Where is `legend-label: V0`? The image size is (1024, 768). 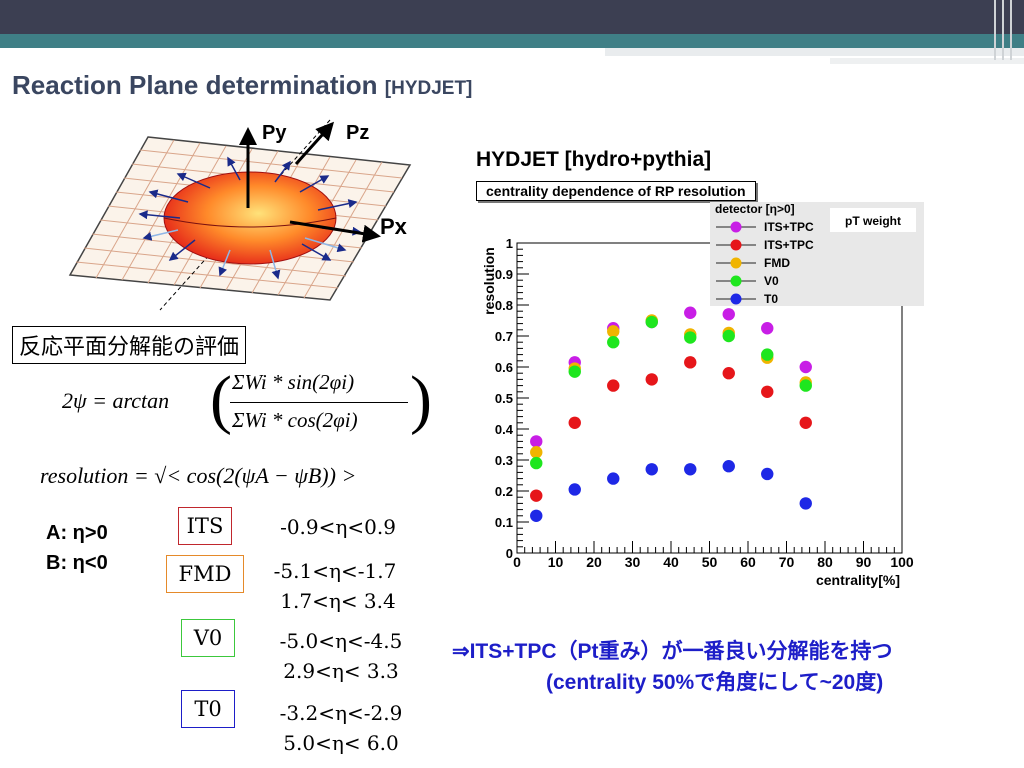
legend-label: V0 is located at coordinates (771, 281).